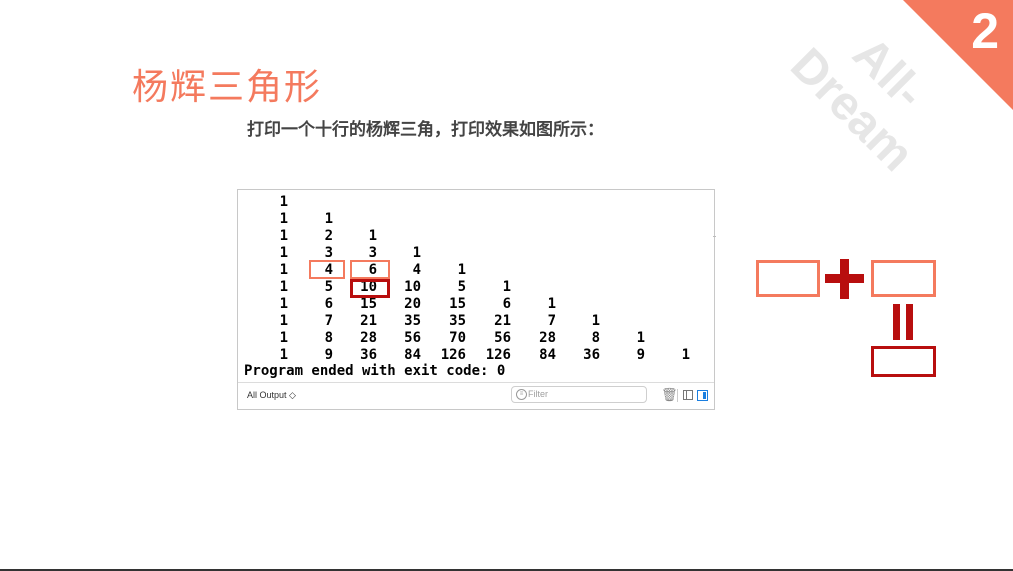 This screenshot has width=1013, height=571. I want to click on exit-message: Program ended with exit code: 0, so click(375, 371).